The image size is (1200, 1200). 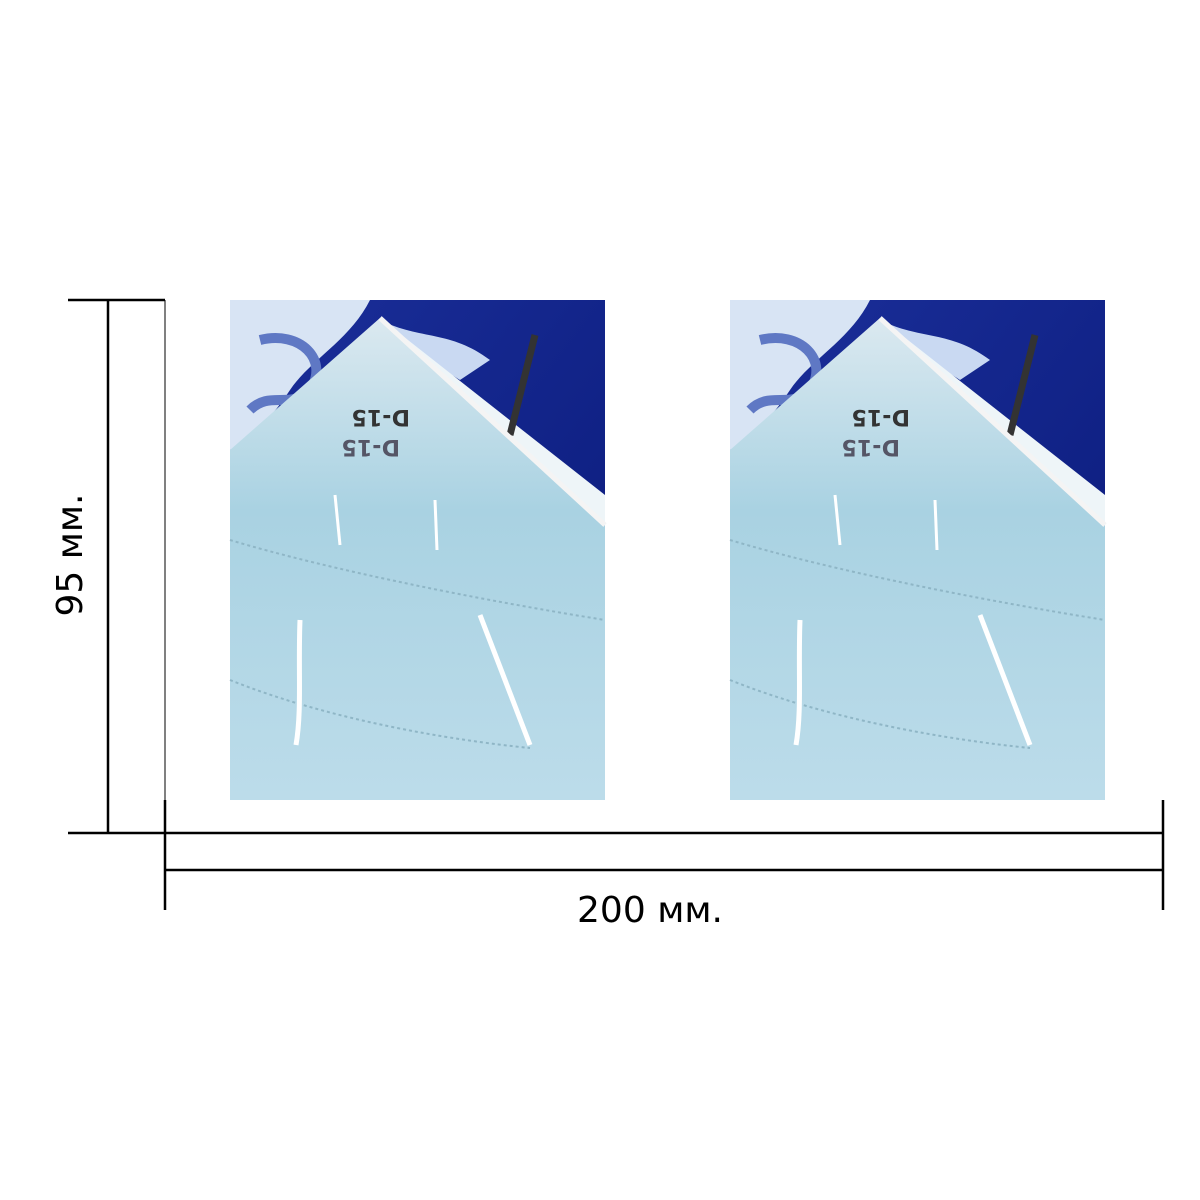 What do you see at coordinates (917, 550) in the screenshot?
I see `print-image-right` at bounding box center [917, 550].